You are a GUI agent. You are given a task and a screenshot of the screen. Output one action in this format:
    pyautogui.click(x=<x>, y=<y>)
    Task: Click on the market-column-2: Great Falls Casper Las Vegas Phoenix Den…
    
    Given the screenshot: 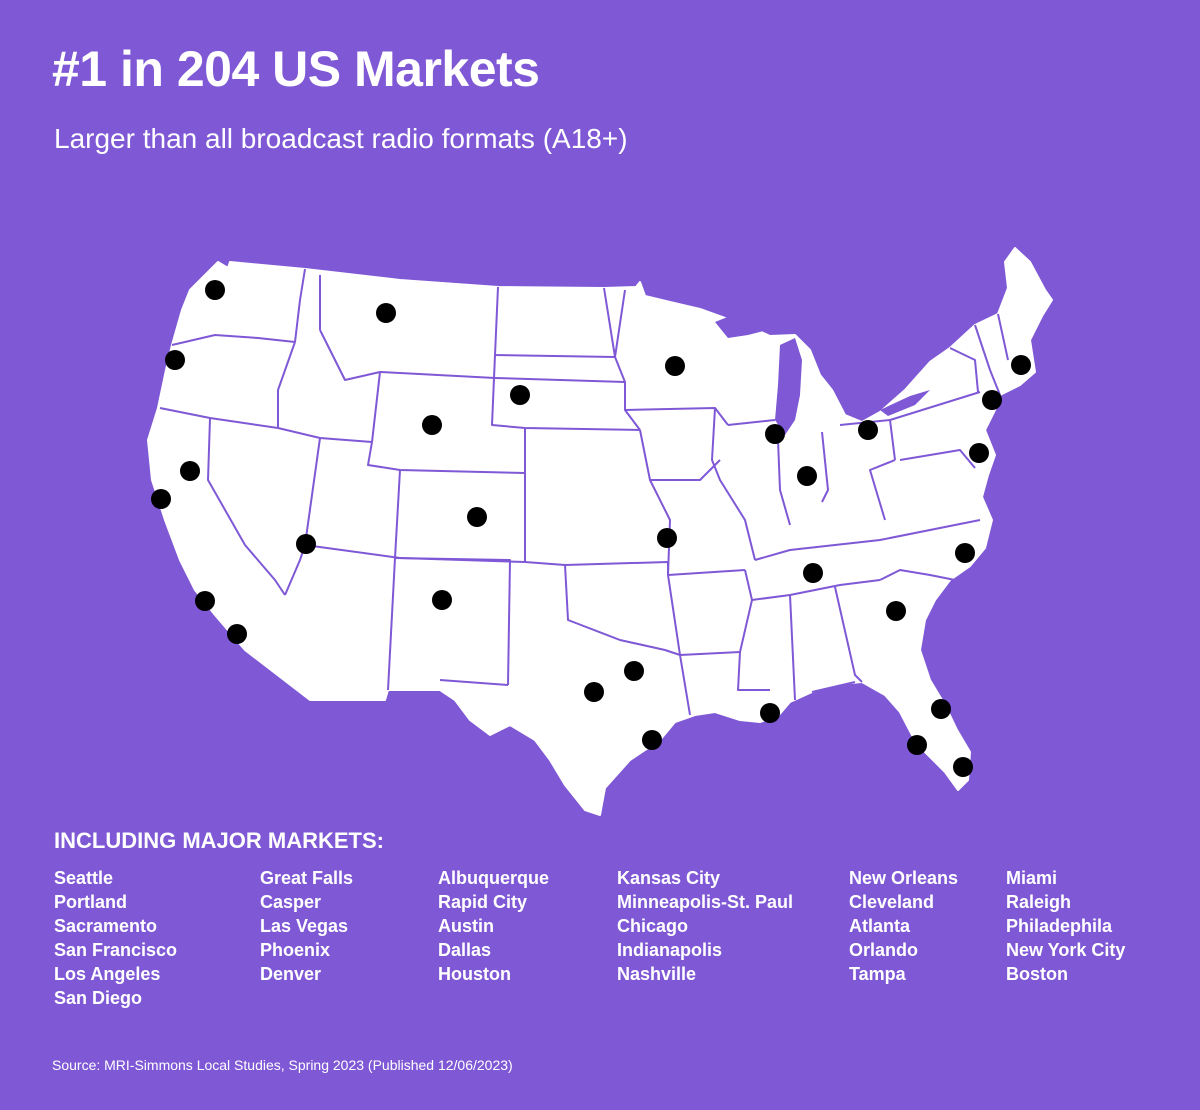 What is the action you would take?
    pyautogui.click(x=306, y=926)
    